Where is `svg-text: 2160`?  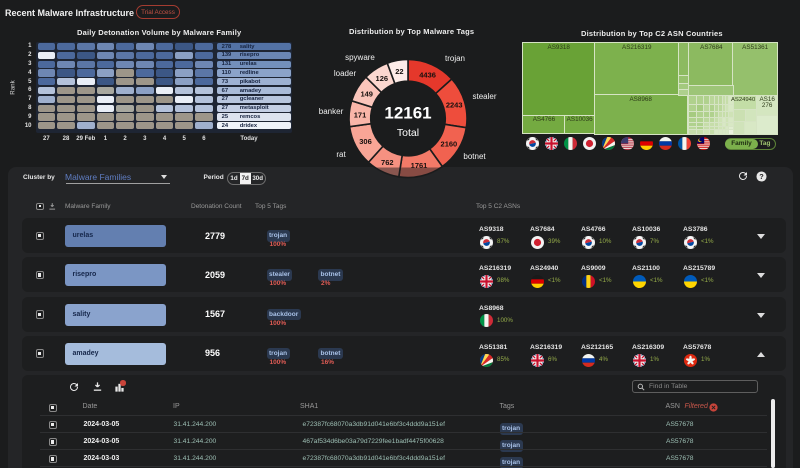 svg-text: 2160 is located at coordinates (449, 144).